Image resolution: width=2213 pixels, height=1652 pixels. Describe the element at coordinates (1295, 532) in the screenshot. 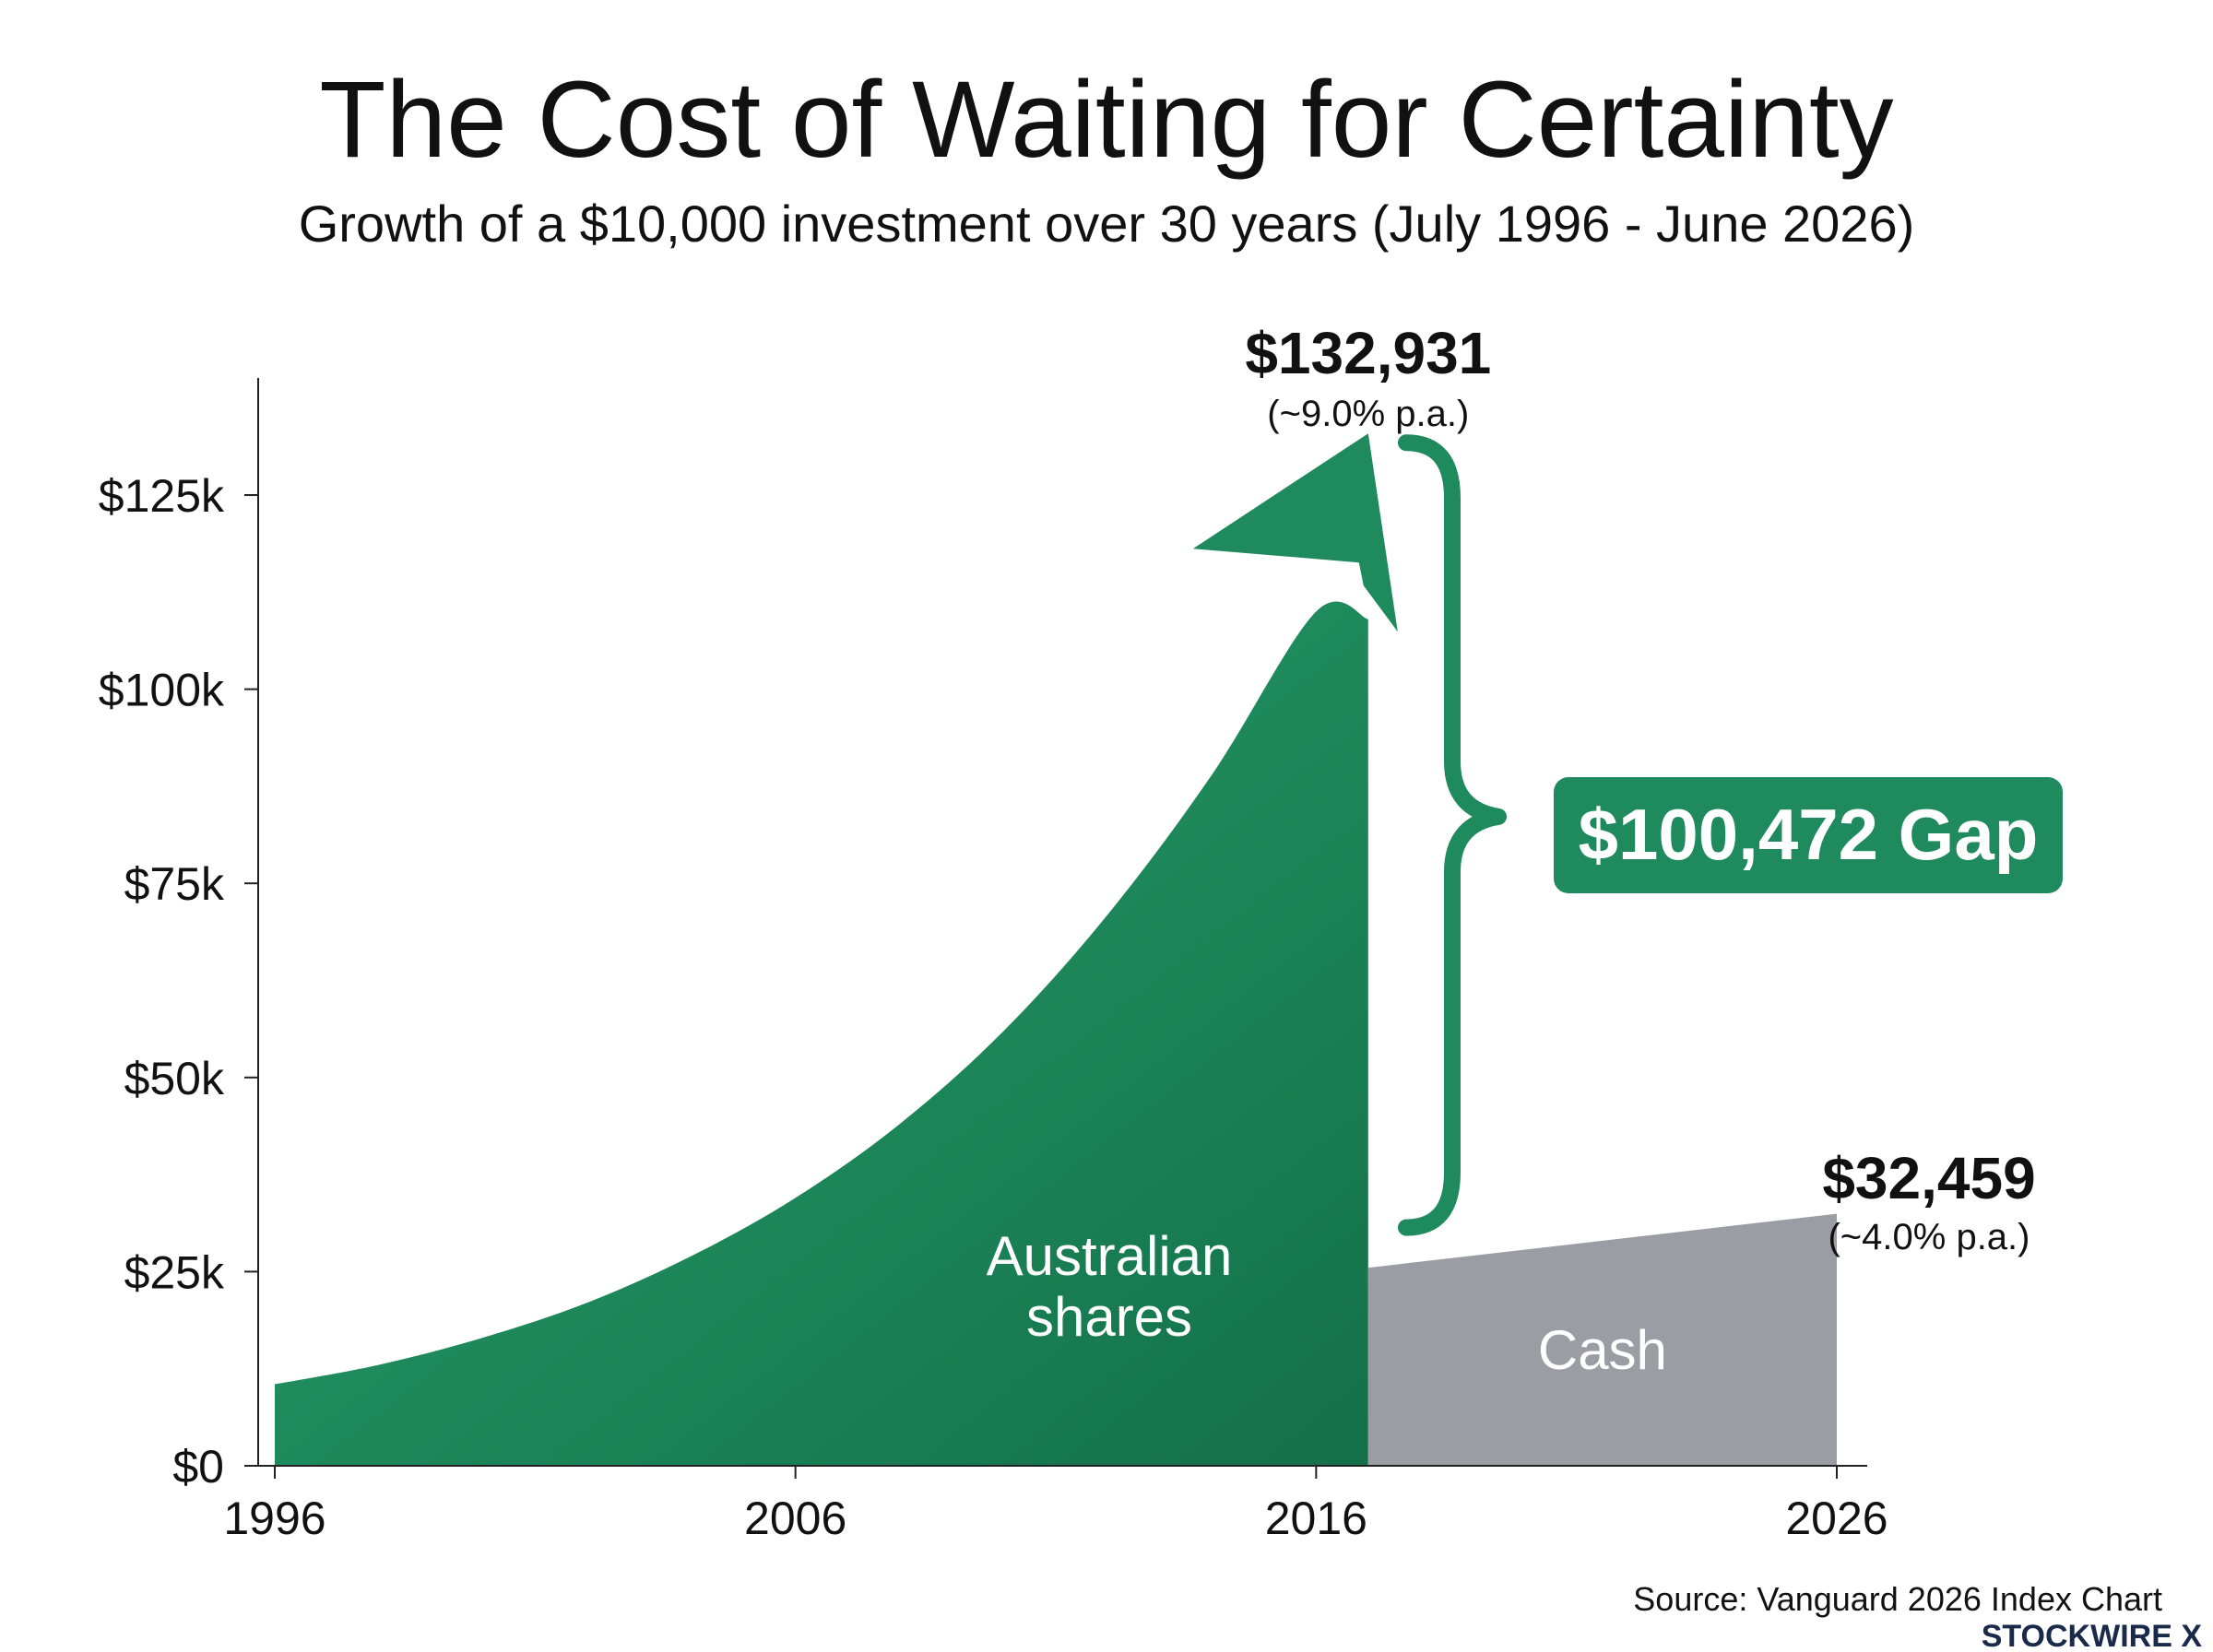

I see `shares-arrow-head` at that location.